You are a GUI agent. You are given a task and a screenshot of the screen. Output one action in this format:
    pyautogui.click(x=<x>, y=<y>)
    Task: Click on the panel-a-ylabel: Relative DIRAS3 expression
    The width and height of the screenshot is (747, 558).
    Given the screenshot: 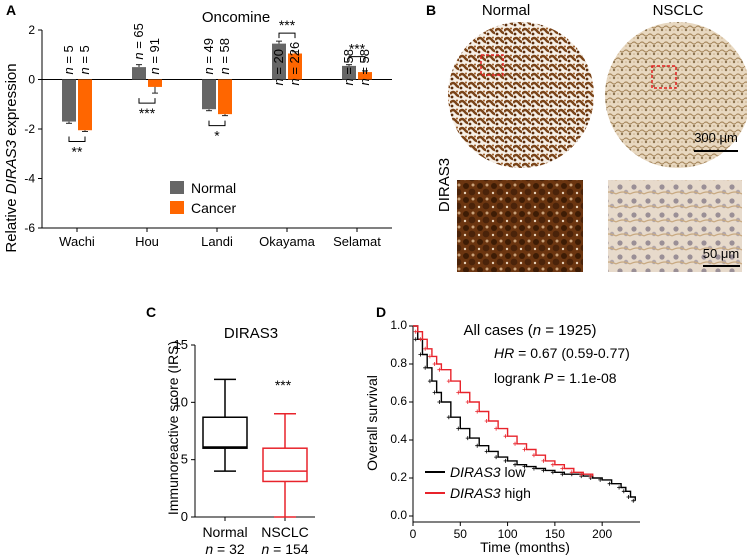 What is the action you would take?
    pyautogui.click(x=11, y=157)
    